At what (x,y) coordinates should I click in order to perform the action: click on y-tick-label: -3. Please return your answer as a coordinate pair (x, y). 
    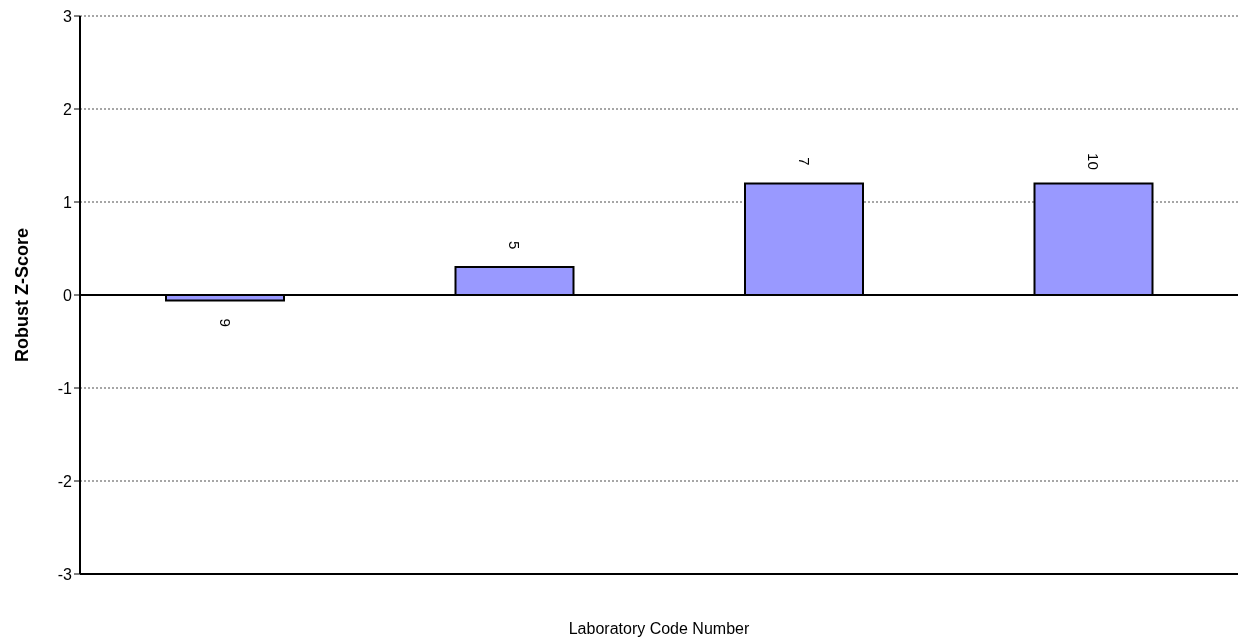
    Looking at the image, I should click on (65, 574).